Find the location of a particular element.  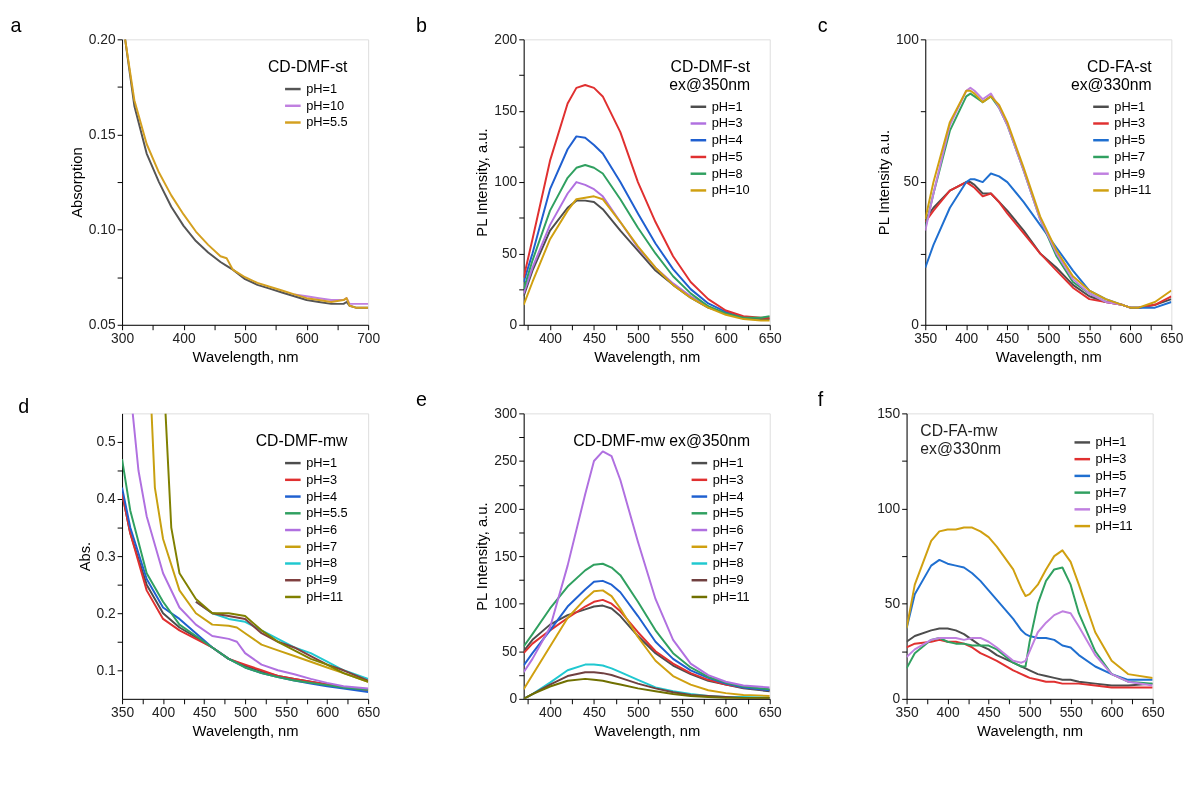

y-axis-title: Abs. is located at coordinates (84, 556).